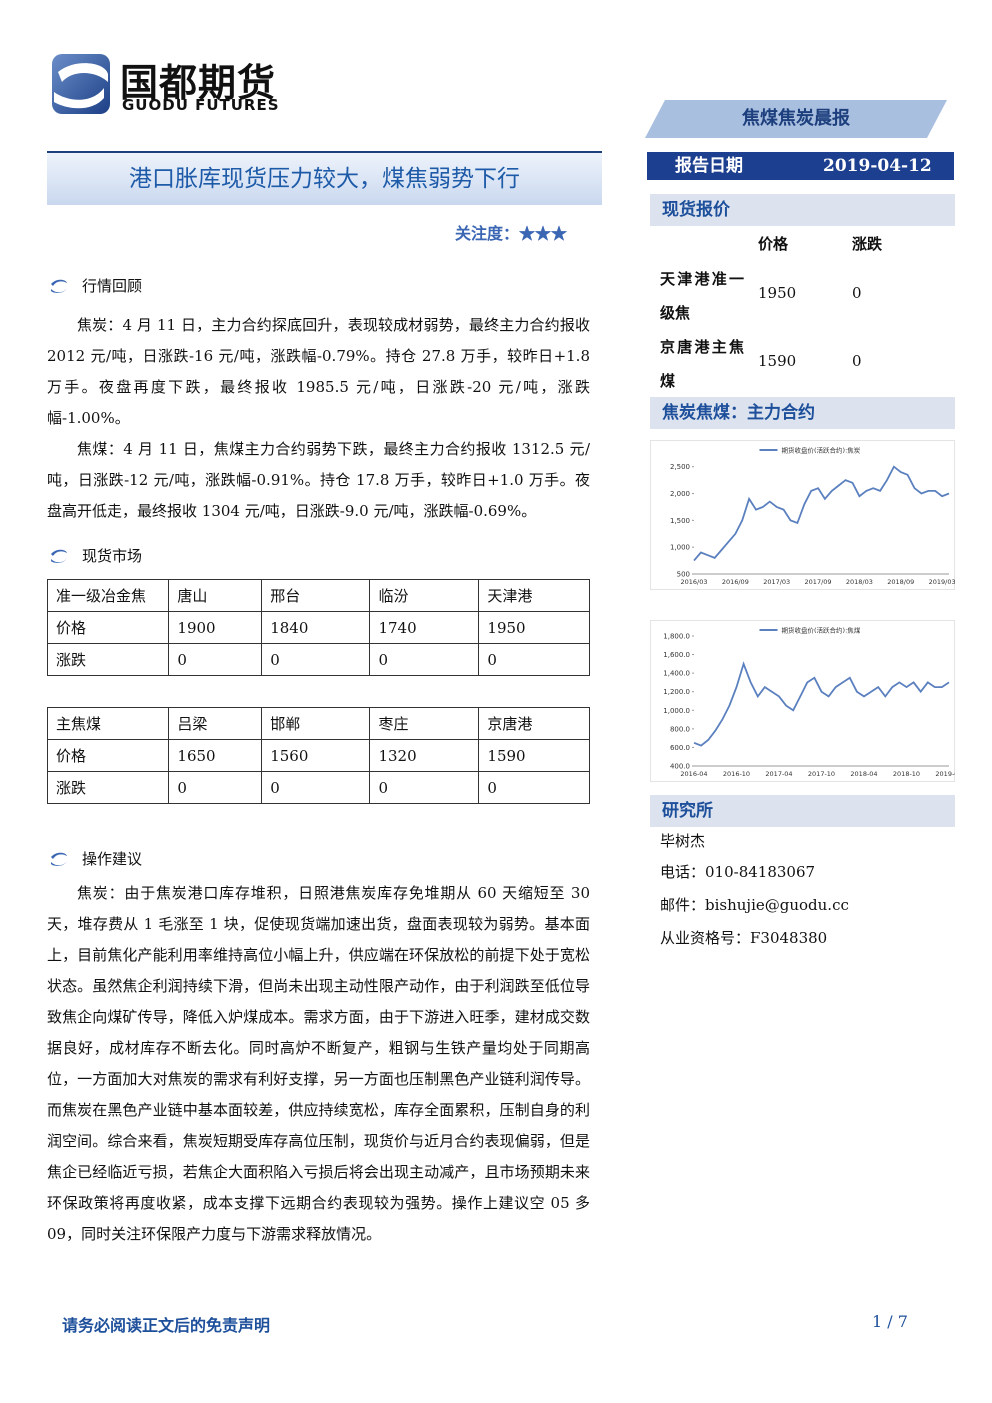 The width and height of the screenshot is (992, 1403). Describe the element at coordinates (800, 166) in the screenshot. I see `date-bar: 报告日期 2019-04-12` at that location.